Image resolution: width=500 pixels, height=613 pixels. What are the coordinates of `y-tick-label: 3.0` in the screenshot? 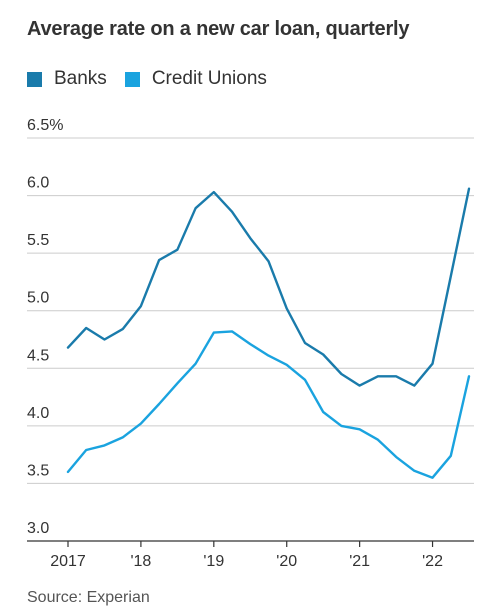 It's located at (38, 528).